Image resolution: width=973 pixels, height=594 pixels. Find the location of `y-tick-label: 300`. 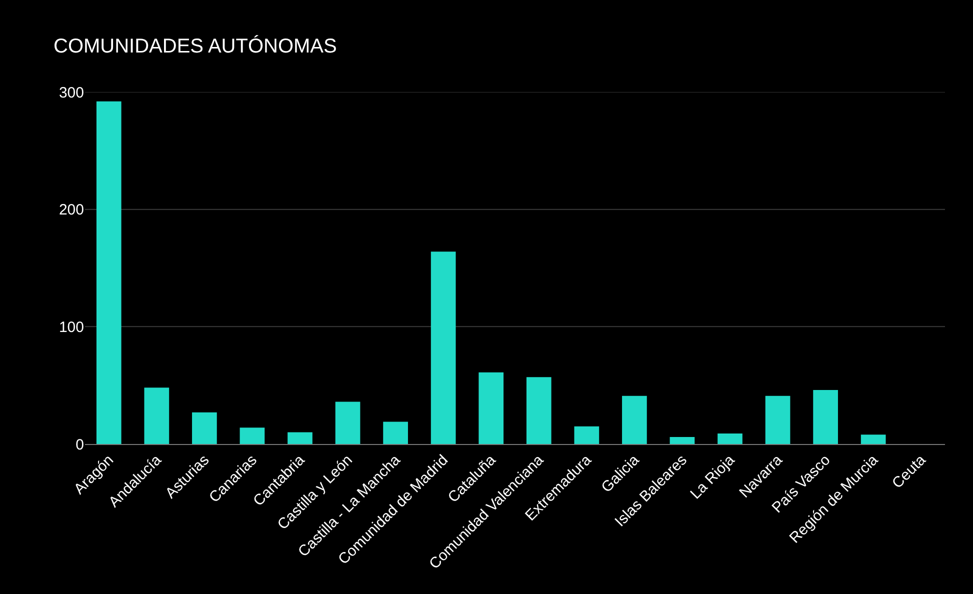

y-tick-label: 300 is located at coordinates (71, 93).